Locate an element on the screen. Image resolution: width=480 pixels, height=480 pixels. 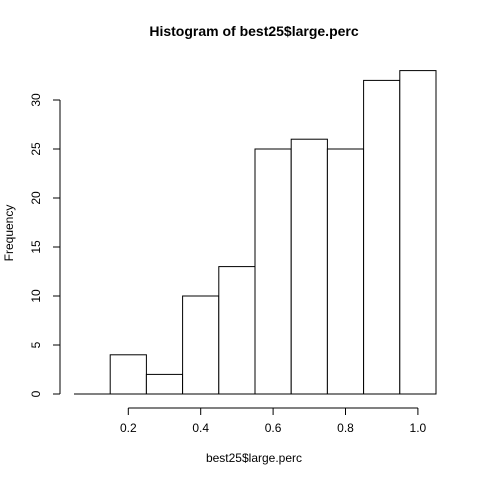
x-tick-label: 0.4 is located at coordinates (200, 428).